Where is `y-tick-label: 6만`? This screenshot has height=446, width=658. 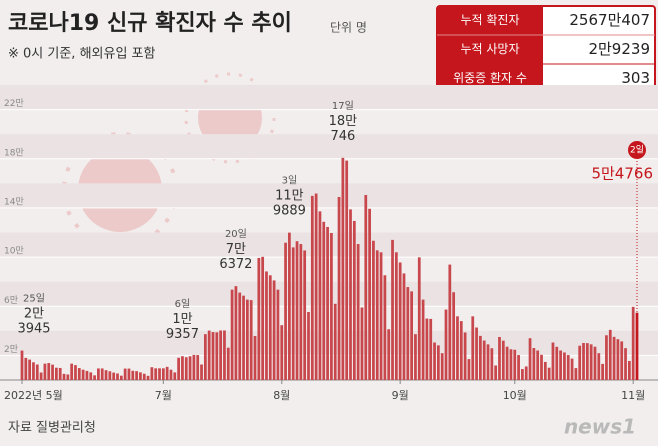 y-tick-label: 6만 is located at coordinates (11, 300).